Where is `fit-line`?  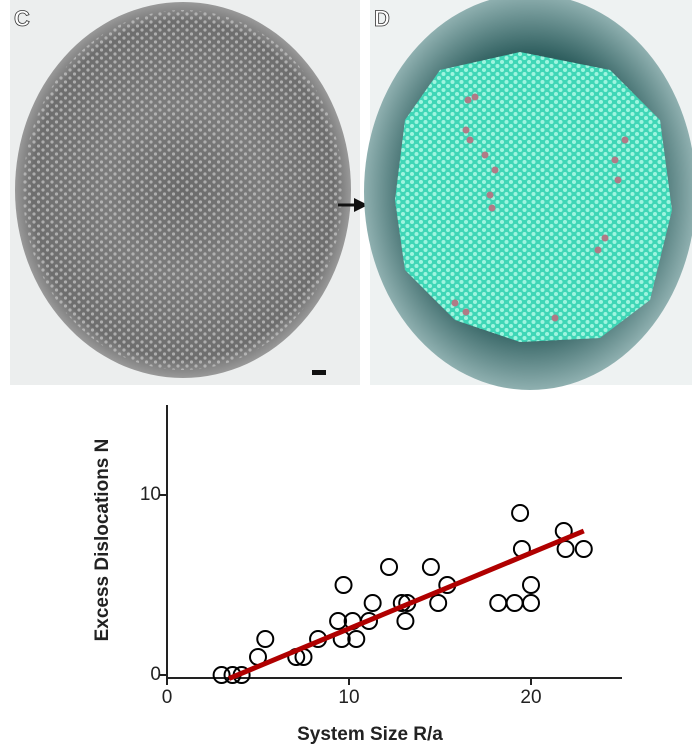 fit-line is located at coordinates (406, 604).